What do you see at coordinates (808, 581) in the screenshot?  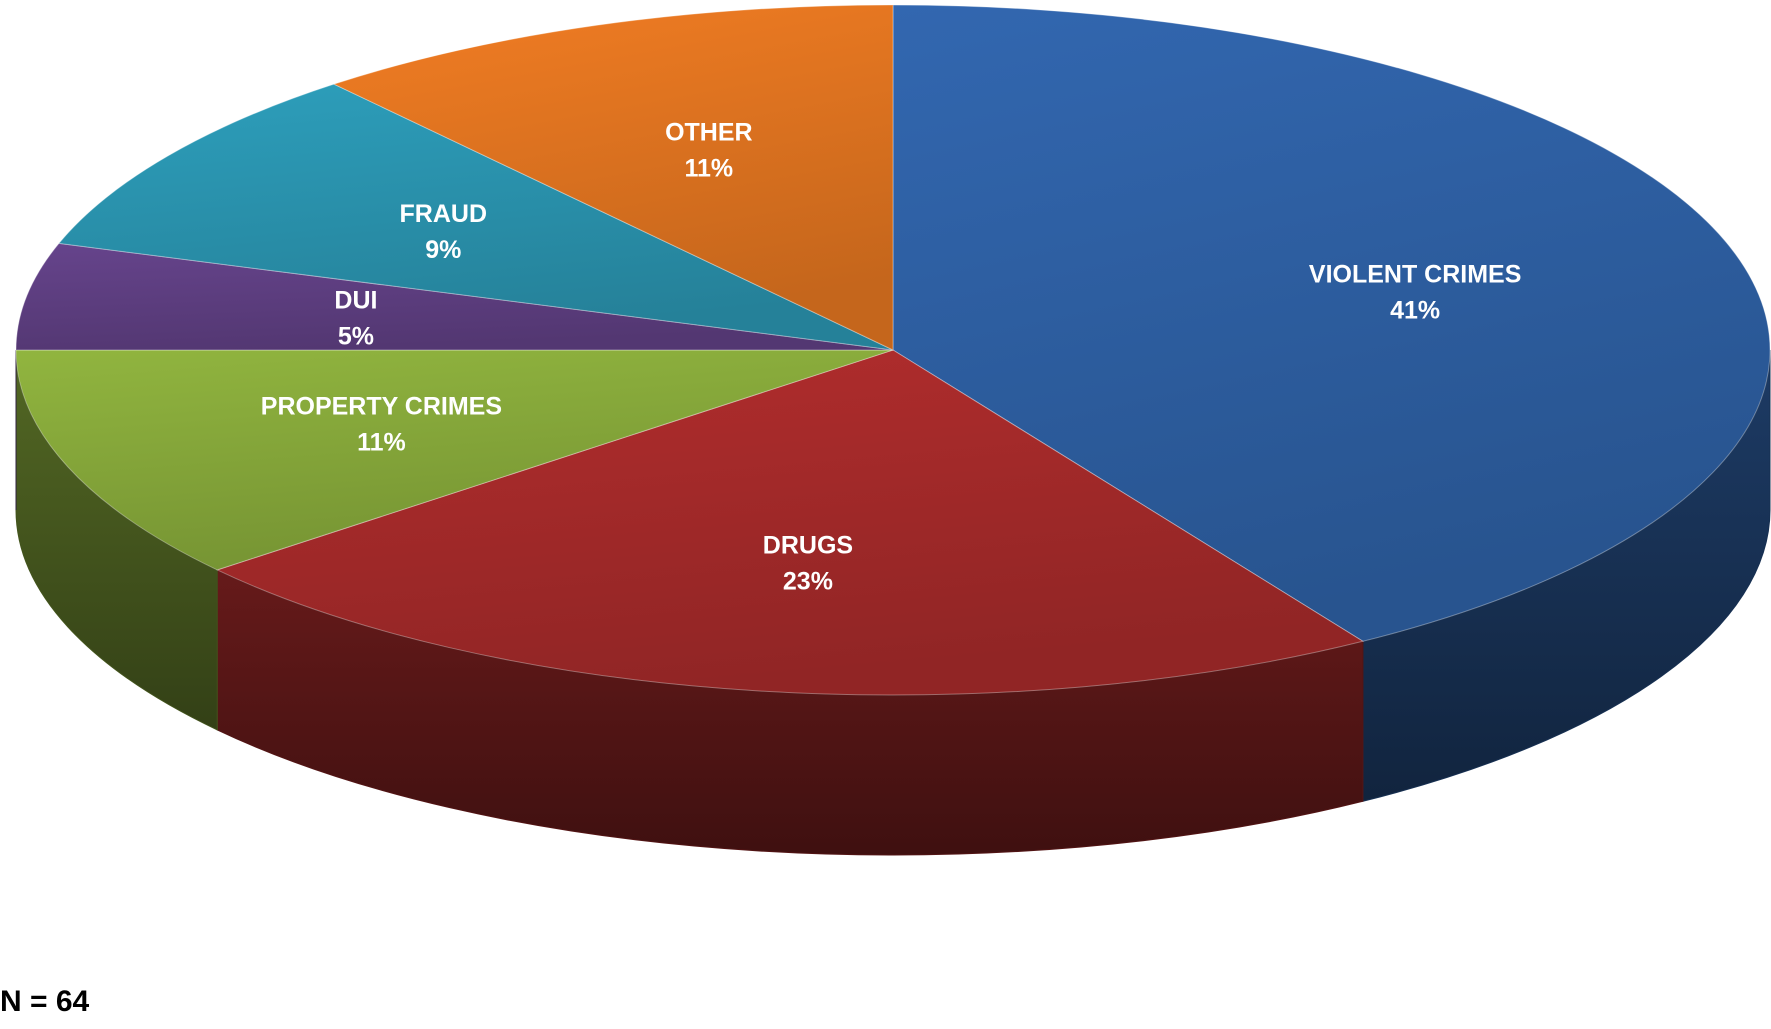 I see `slice-value-drugs: 23%` at bounding box center [808, 581].